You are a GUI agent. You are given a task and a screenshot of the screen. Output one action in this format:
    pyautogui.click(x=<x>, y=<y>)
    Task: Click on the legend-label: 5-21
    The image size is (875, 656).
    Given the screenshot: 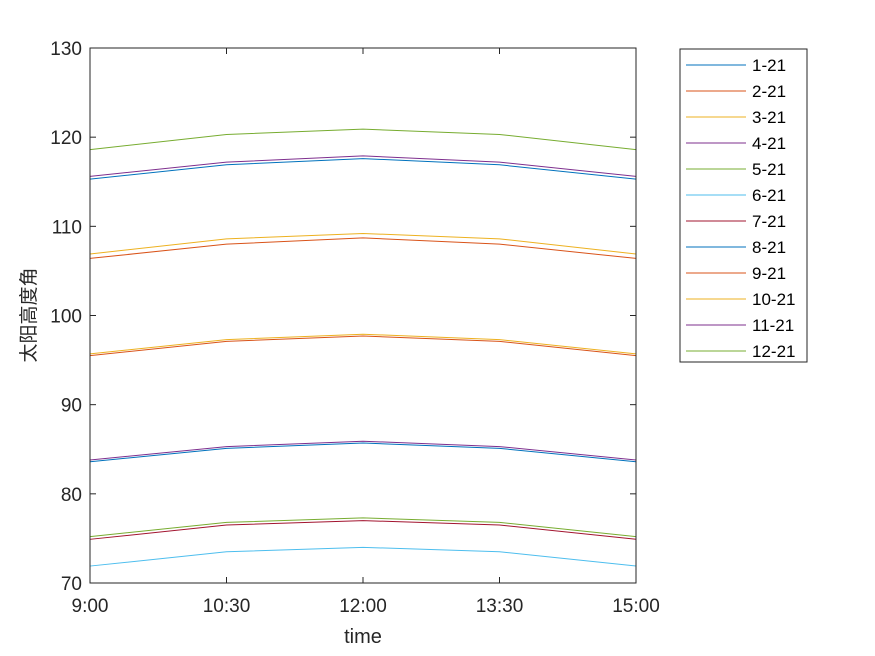 What is the action you would take?
    pyautogui.click(x=769, y=169)
    